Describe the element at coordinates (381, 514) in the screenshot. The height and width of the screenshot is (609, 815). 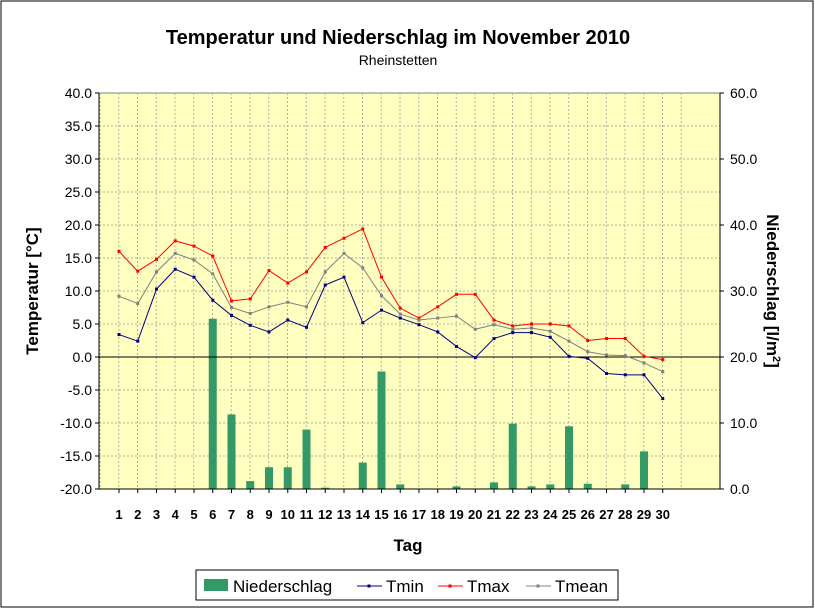
I see `x-tick-label: 15` at that location.